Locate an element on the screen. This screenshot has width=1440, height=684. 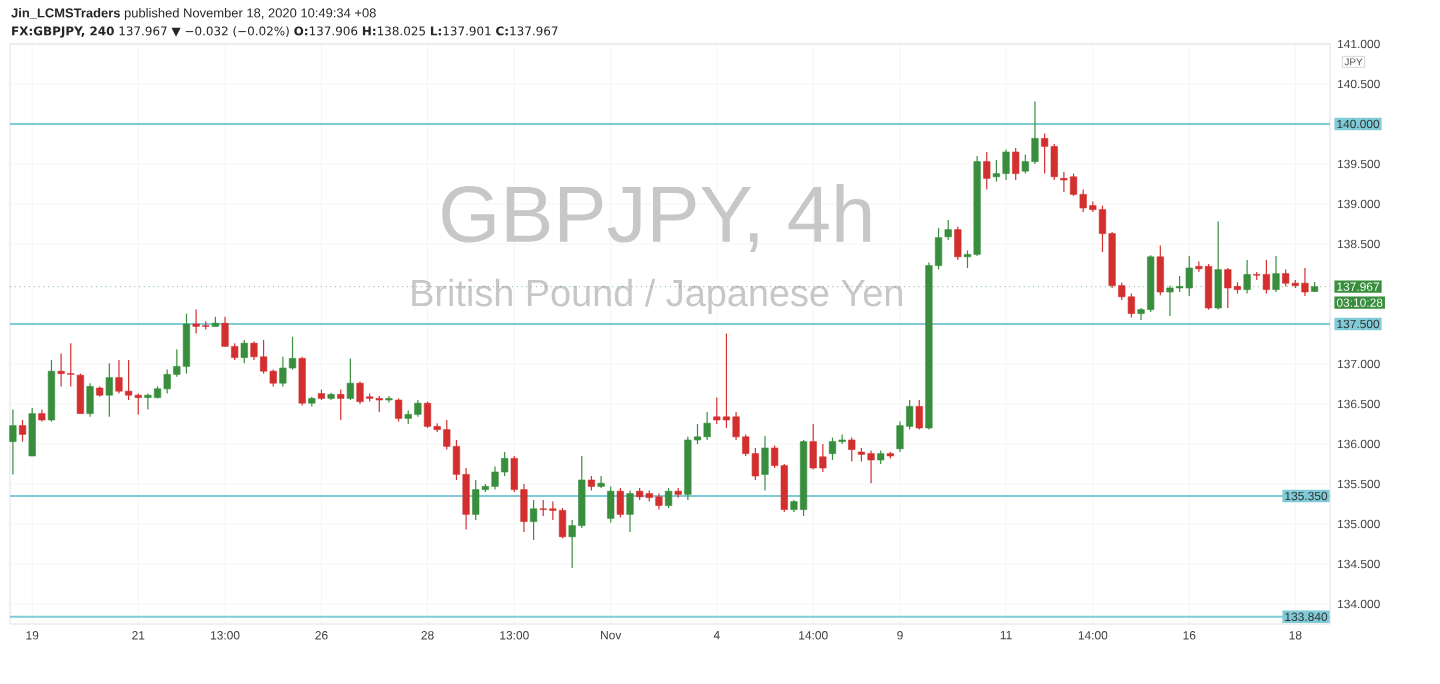
text: British Pound / Japanese Yen is located at coordinates (657, 296).